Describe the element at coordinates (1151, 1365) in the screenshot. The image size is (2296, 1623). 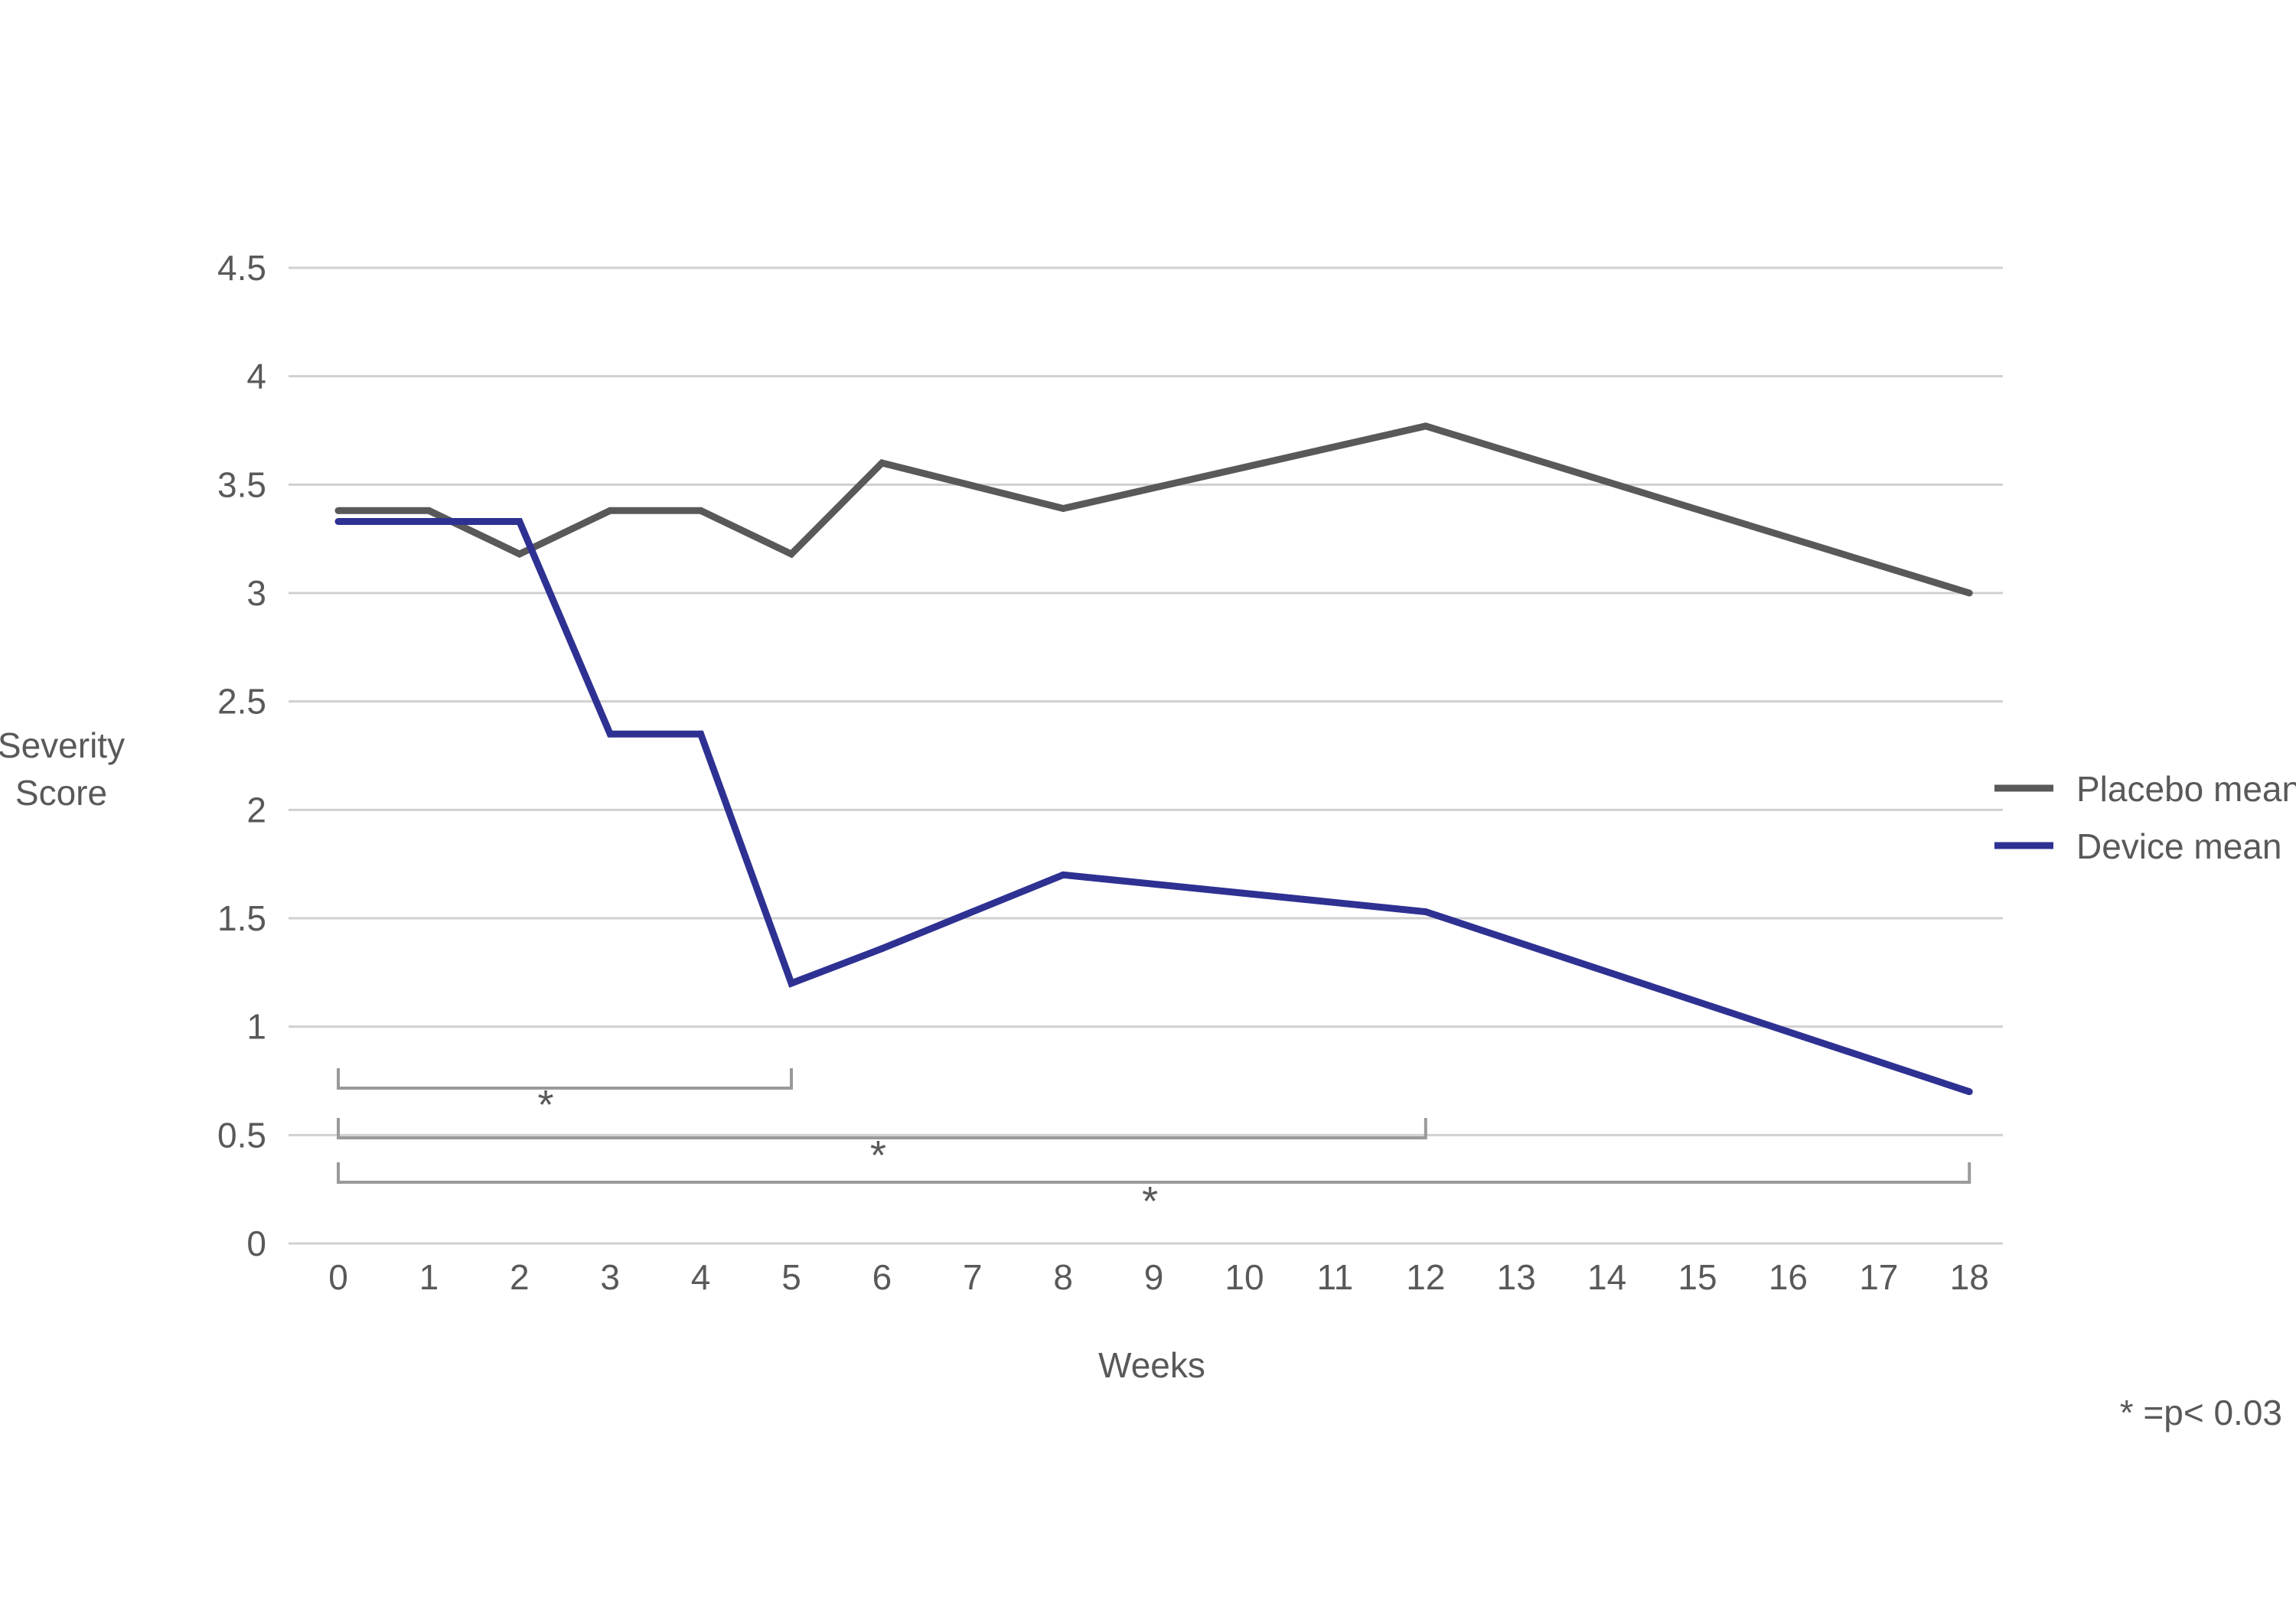
I see `x-axis-title: Weeks` at that location.